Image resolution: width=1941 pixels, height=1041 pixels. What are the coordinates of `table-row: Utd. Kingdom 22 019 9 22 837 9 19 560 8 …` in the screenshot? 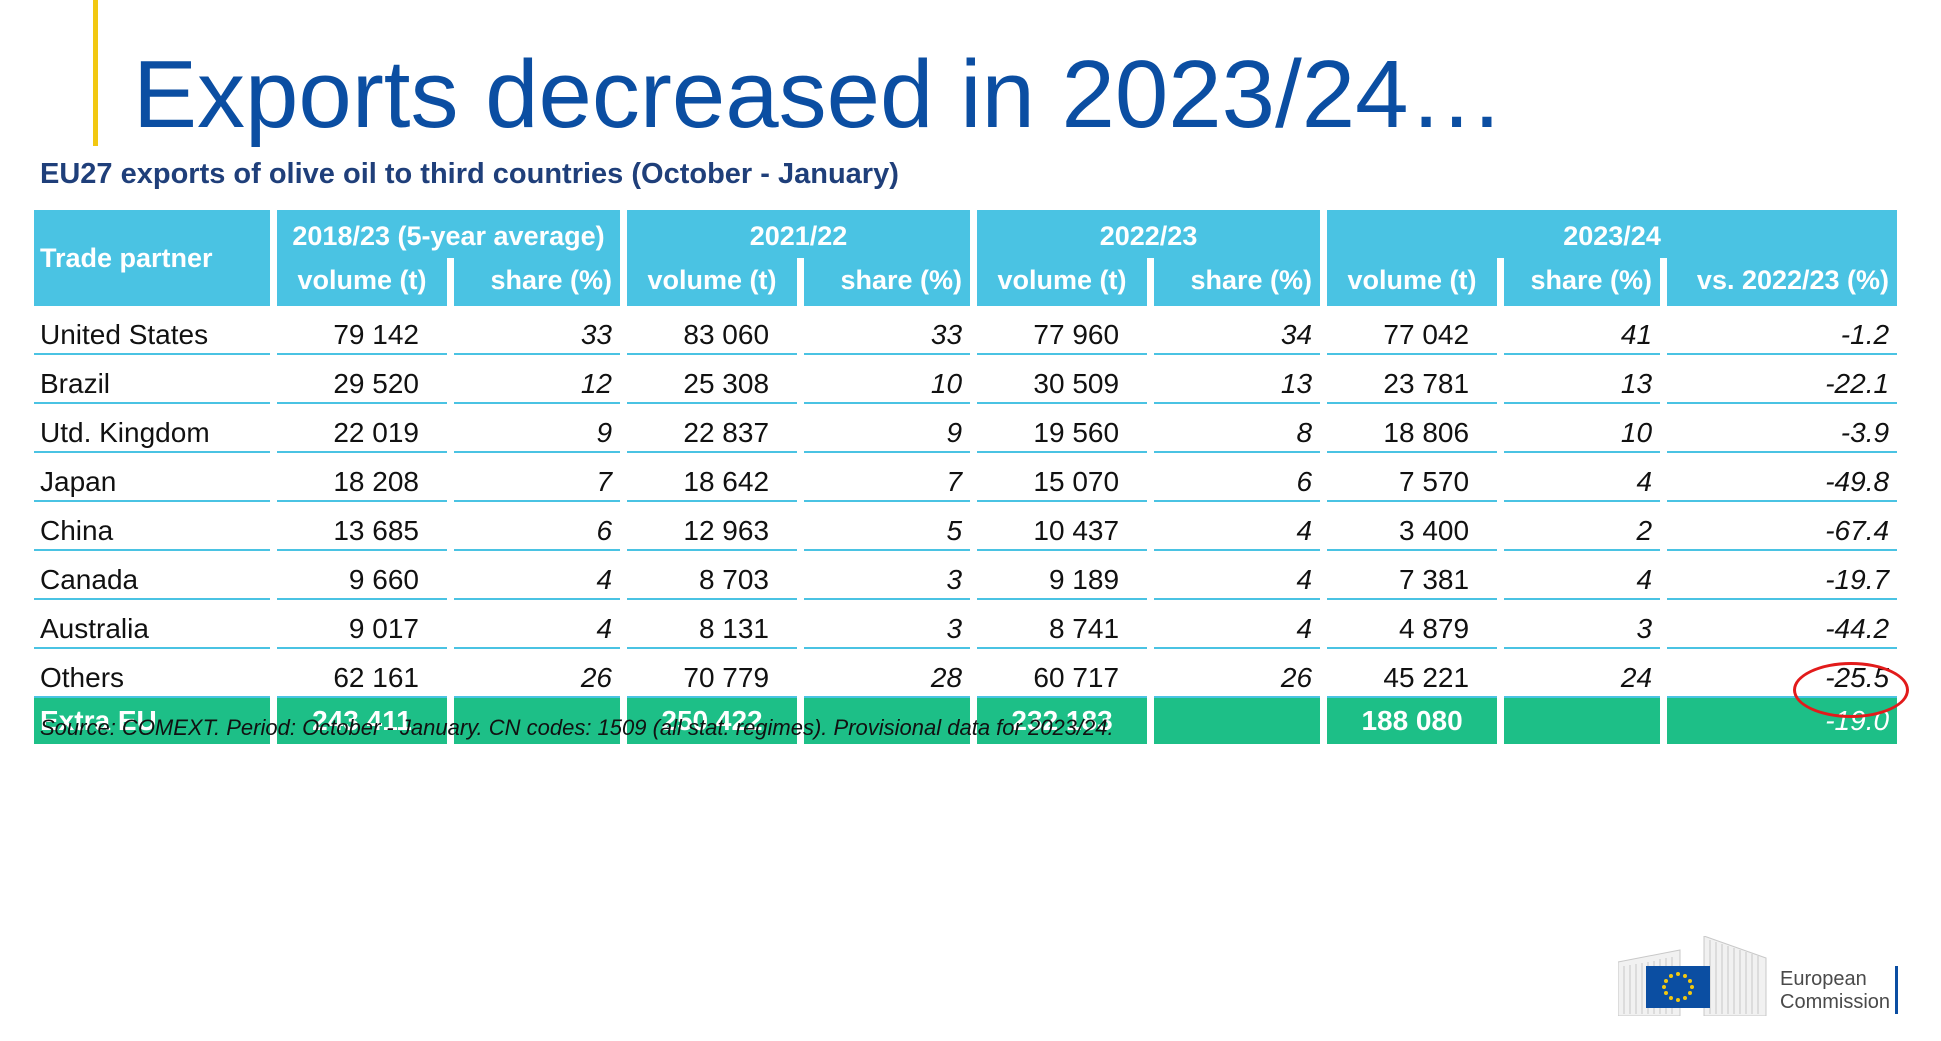 It's located at (966, 428).